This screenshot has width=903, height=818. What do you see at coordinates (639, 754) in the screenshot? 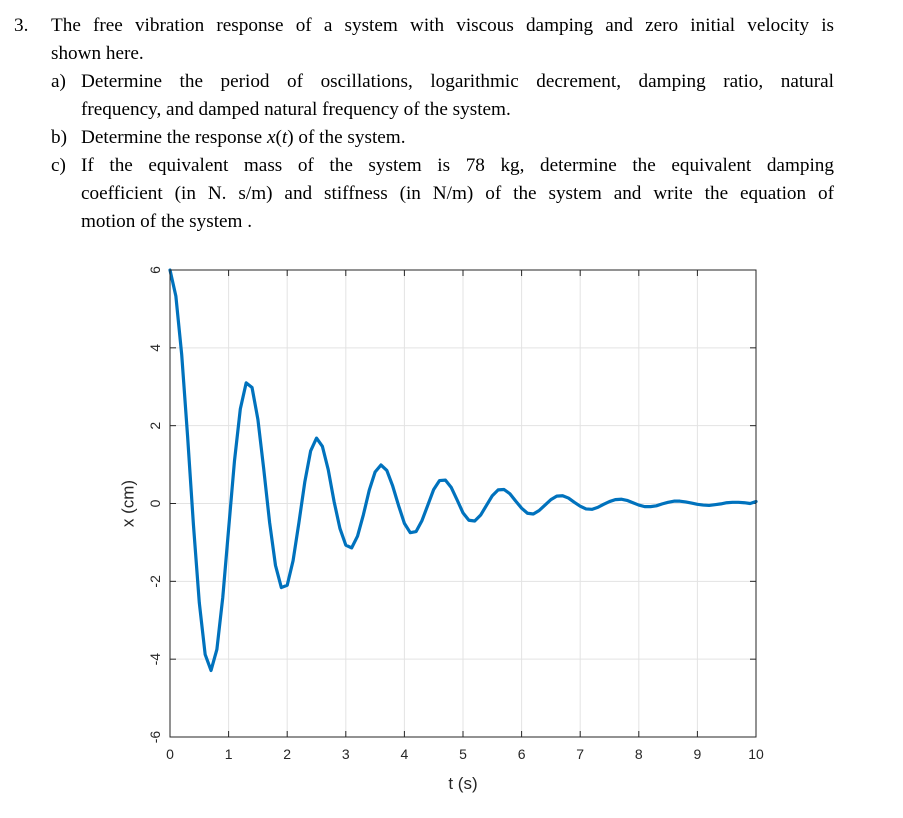
I see `x-tick-label: 8` at bounding box center [639, 754].